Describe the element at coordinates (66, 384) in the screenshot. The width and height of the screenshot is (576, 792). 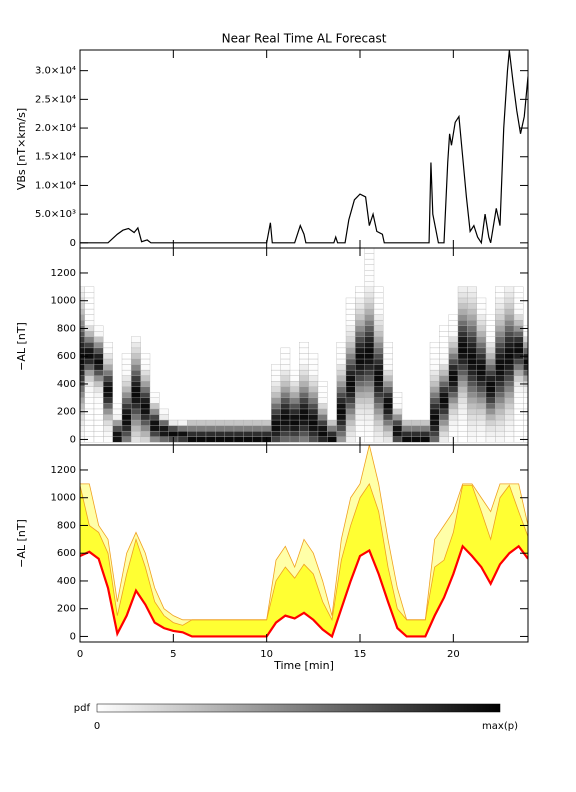
I see `y-tick-label: 400` at that location.